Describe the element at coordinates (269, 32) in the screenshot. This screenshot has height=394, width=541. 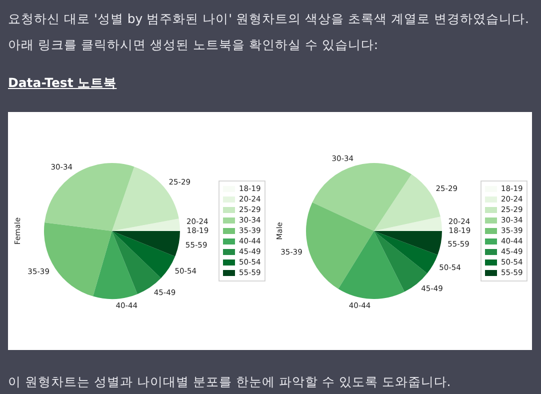
I see `text: 요청하신 대로 '성별 by 범주화된 나이' 원형차트의 색상을 초록색 계열로 변경하였습니다. 아래 링크를 클릭하시면 생성된 노트북을 확인하실 수 있습니다:` at that location.